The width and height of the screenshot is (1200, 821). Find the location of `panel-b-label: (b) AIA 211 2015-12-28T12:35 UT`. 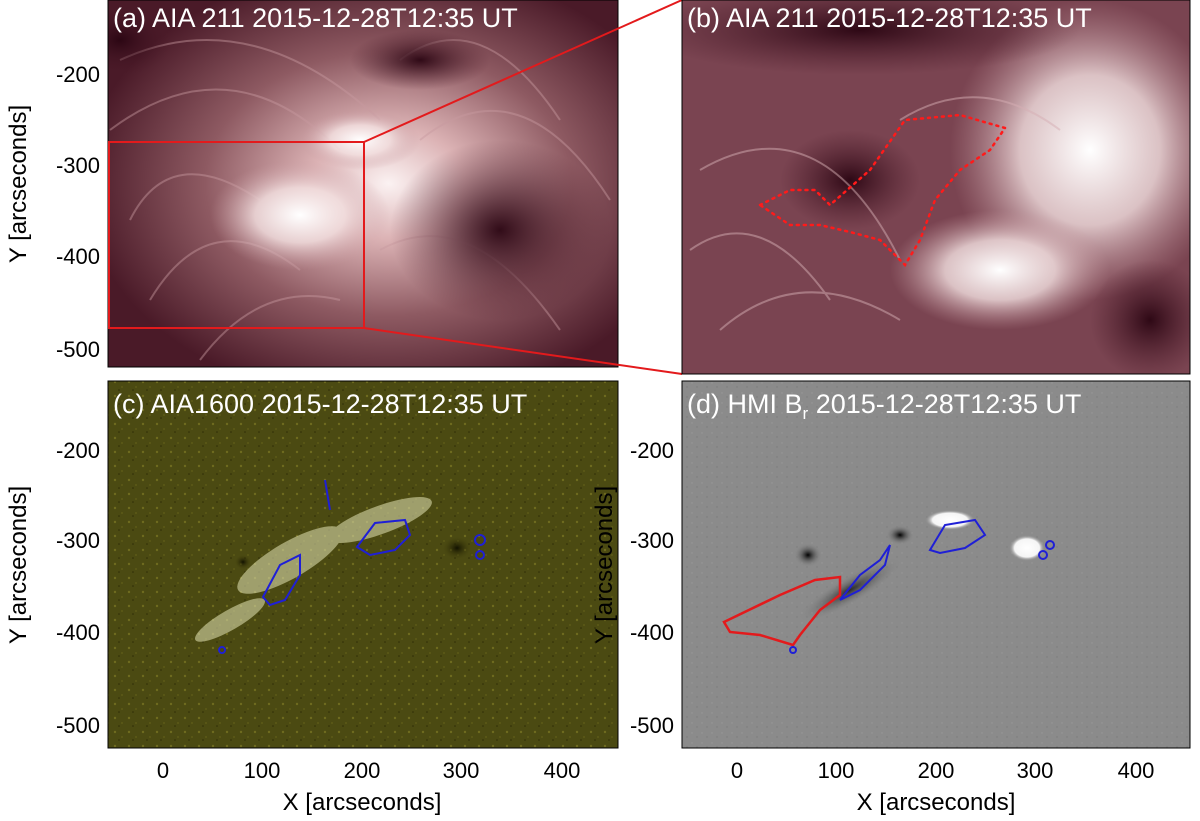

panel-b-label: (b) AIA 211 2015-12-28T12:35 UT is located at coordinates (889, 18).